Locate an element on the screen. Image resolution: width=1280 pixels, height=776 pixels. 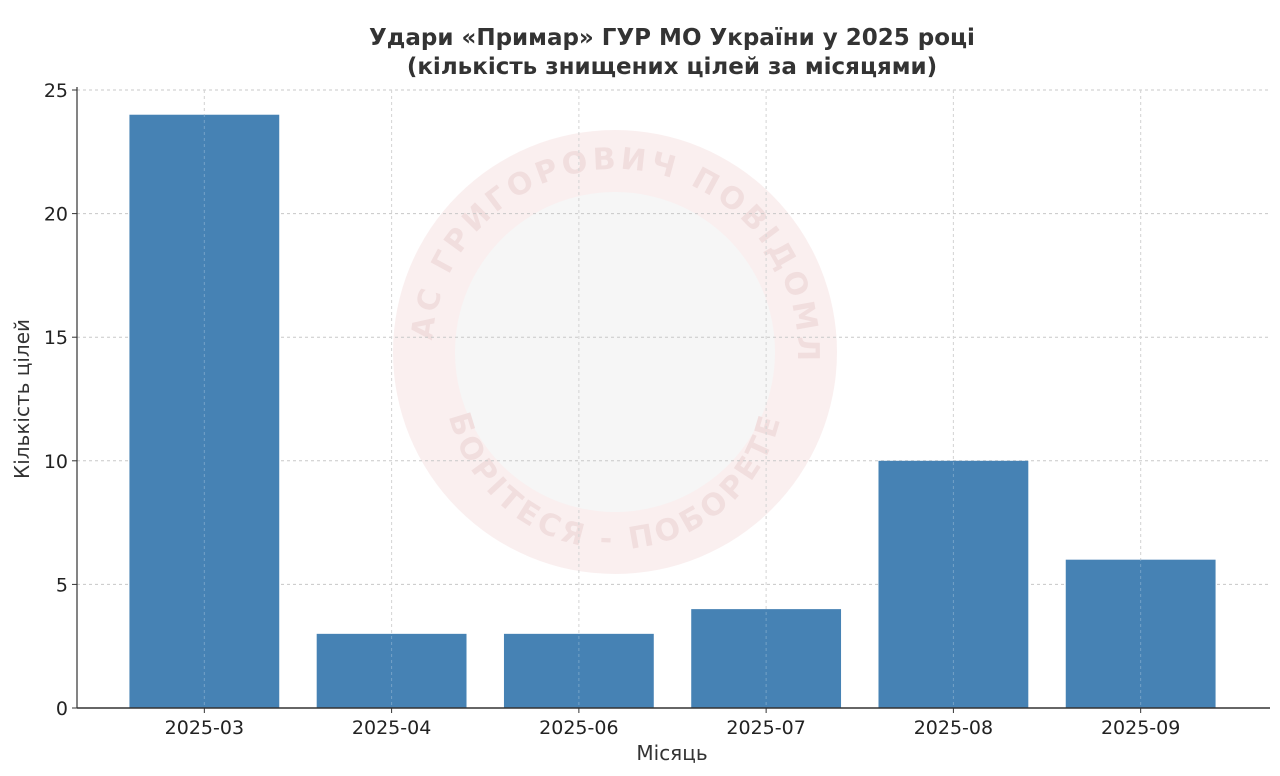
y-tick-label: 10 is located at coordinates (56, 462).